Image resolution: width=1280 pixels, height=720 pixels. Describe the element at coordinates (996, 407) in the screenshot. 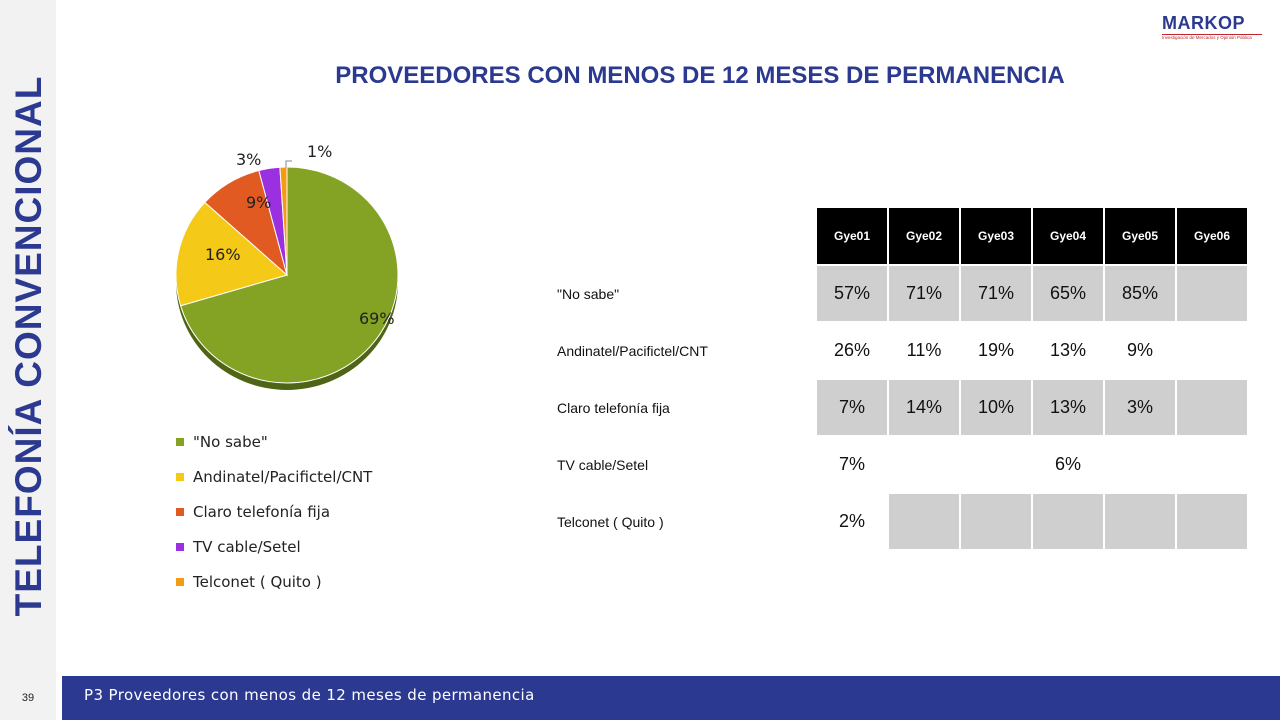

I see `table-cell: 10%` at that location.